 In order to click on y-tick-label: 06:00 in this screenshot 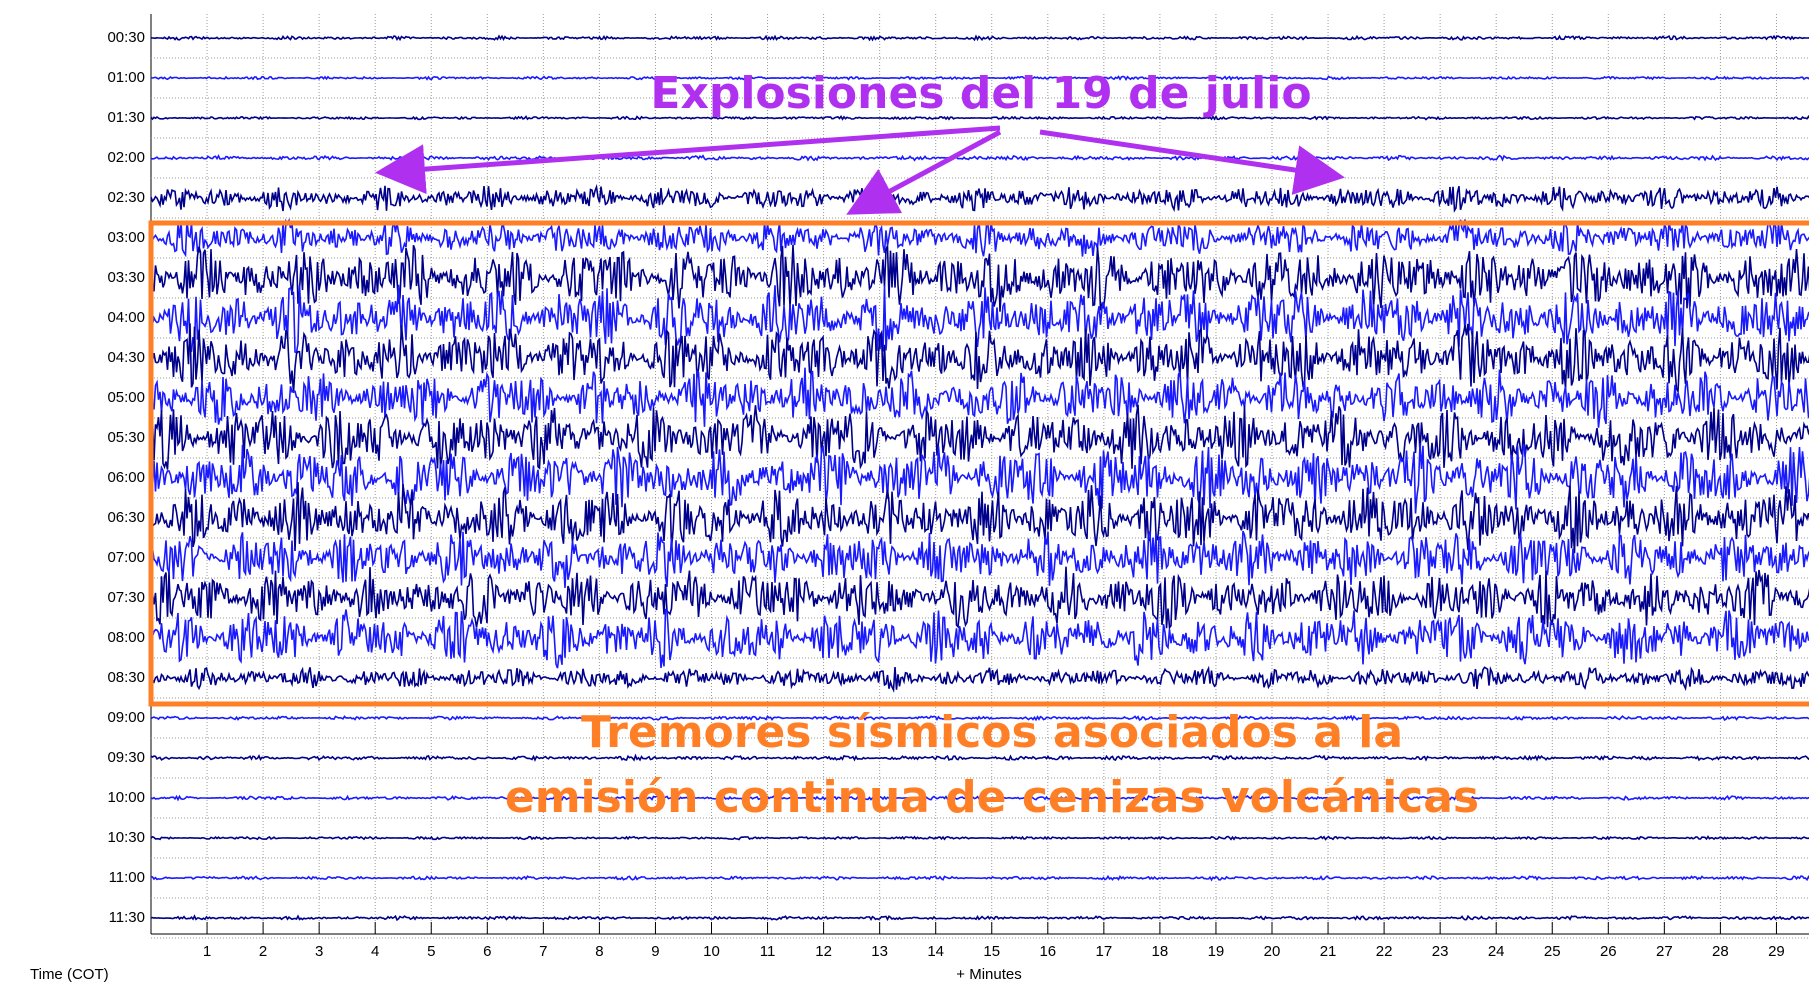, I will do `click(126, 477)`.